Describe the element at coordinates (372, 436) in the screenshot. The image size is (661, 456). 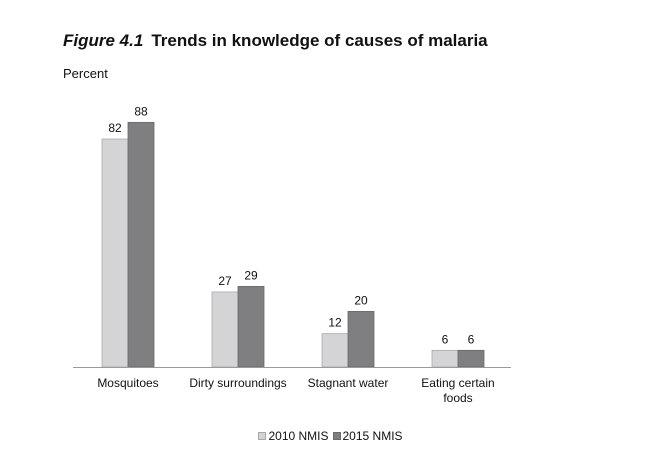
I see `legend-label-2015: 2015 NMIS` at that location.